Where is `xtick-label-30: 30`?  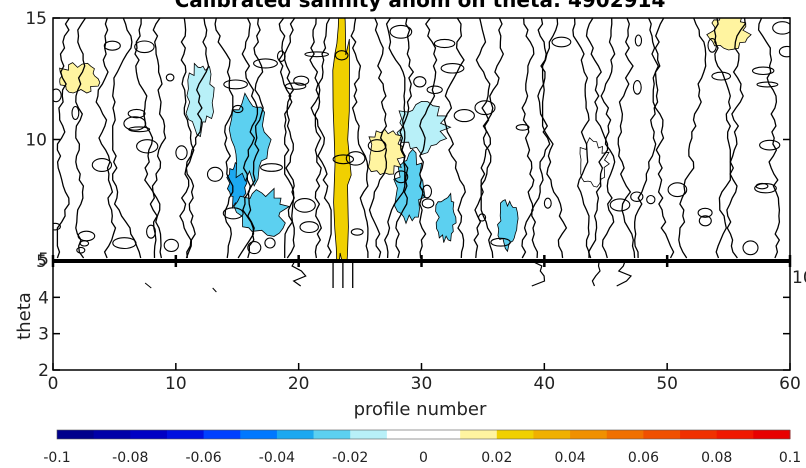
xtick-label-30: 30 is located at coordinates (422, 384).